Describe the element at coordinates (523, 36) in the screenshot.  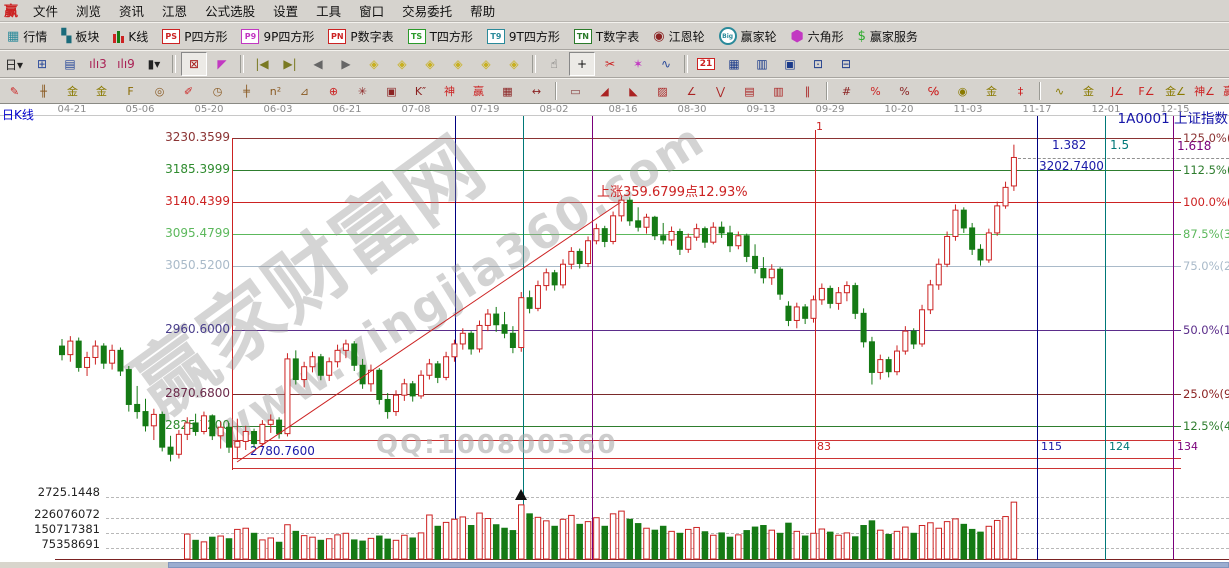
I see `9t-square-button: T9 9T四方形` at that location.